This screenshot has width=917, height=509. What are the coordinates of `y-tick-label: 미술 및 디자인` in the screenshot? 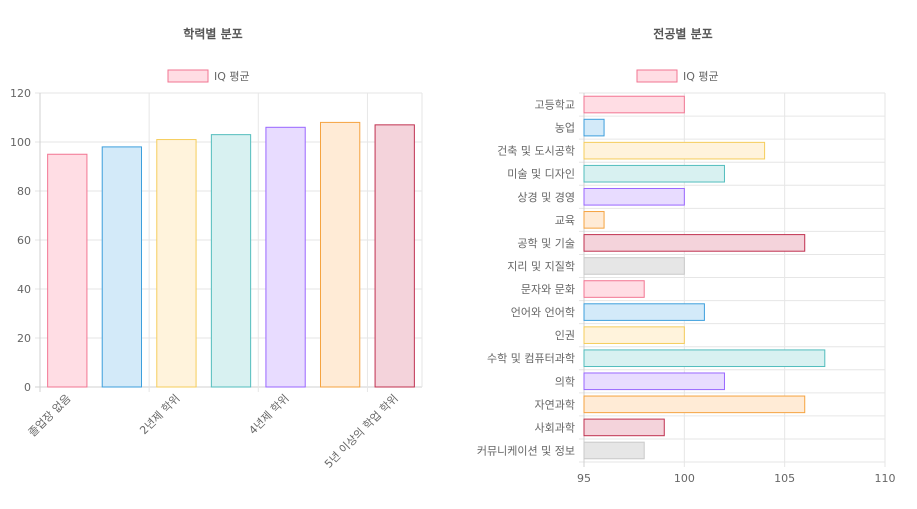 It's located at (541, 174).